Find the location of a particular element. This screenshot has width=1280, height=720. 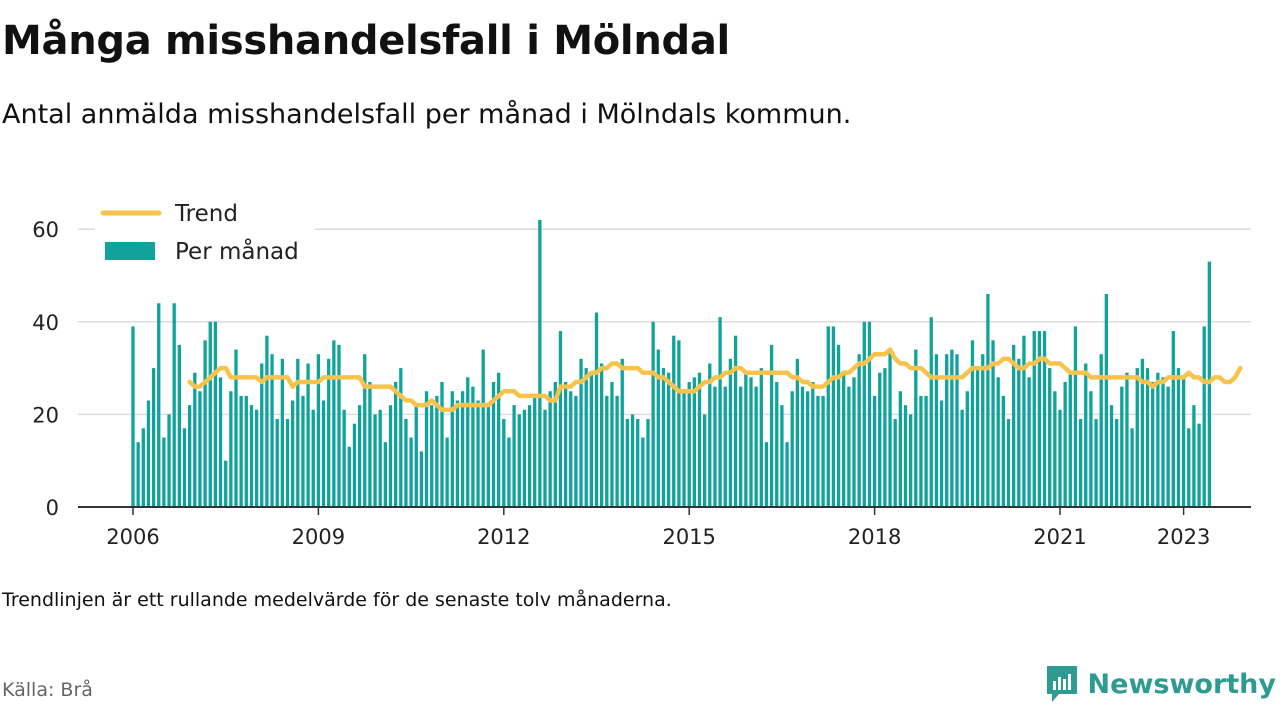

x-tick-label: 2015 is located at coordinates (688, 537).